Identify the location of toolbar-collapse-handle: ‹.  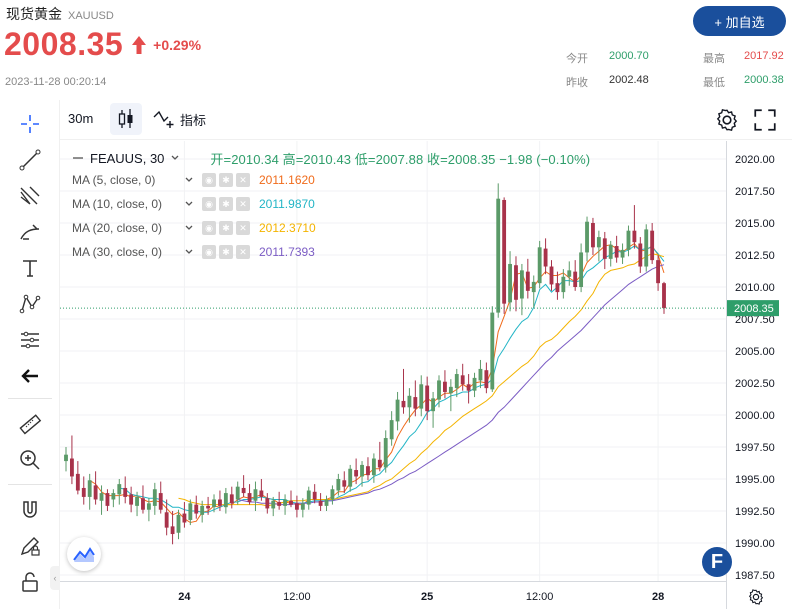
(55, 578).